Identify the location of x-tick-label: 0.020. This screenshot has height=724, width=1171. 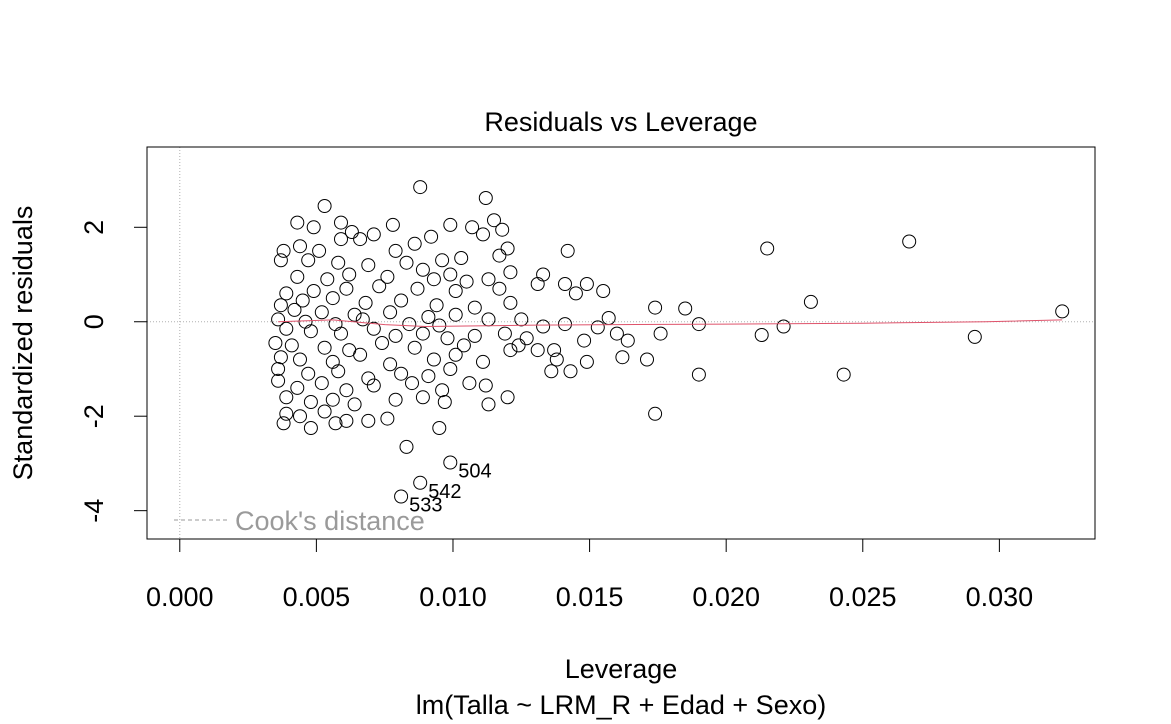
(726, 597).